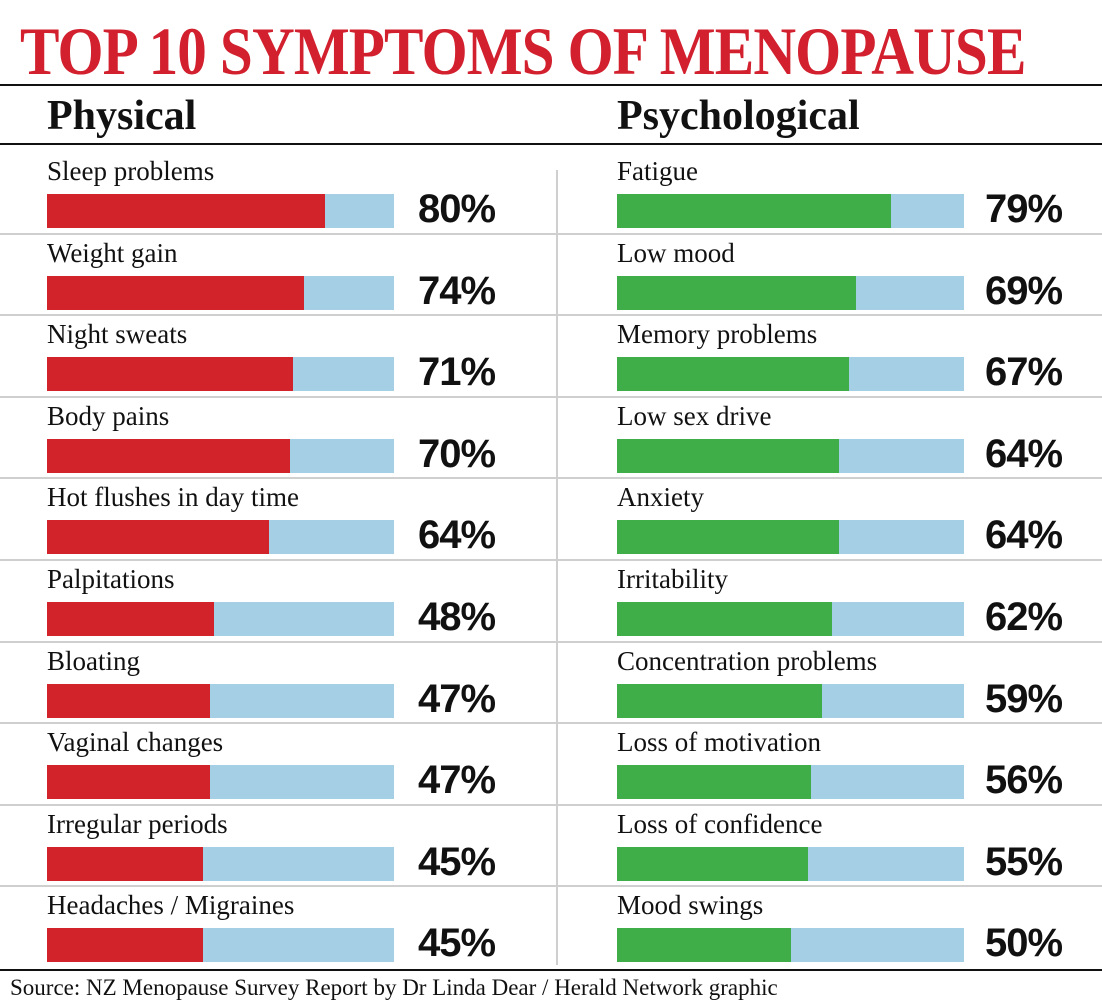  What do you see at coordinates (112, 252) in the screenshot?
I see `bar-label: Weight gain` at bounding box center [112, 252].